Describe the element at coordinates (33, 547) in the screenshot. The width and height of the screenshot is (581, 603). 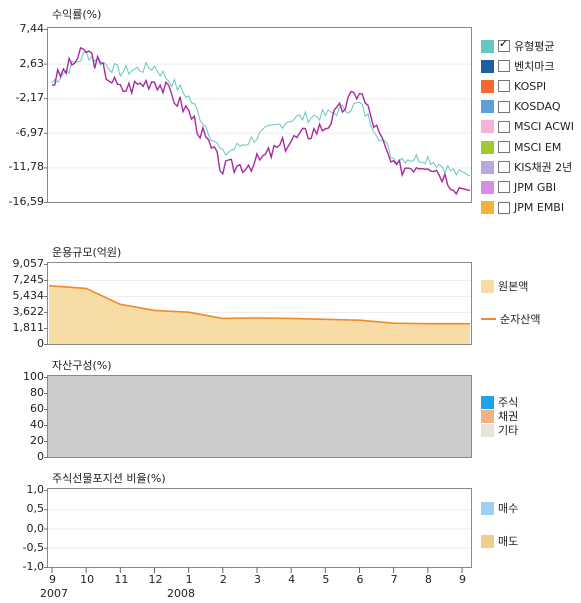
I see `futures-ytick-3: -0,5` at that location.